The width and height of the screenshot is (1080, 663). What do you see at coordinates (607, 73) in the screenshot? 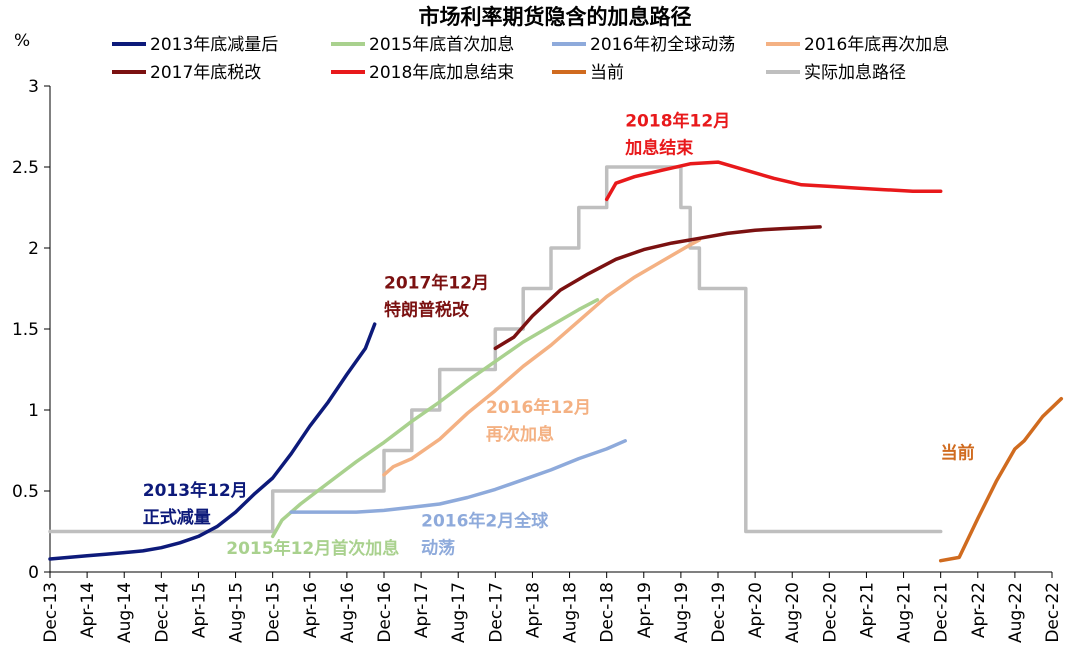
I see `legend-label: 当前` at bounding box center [607, 73].